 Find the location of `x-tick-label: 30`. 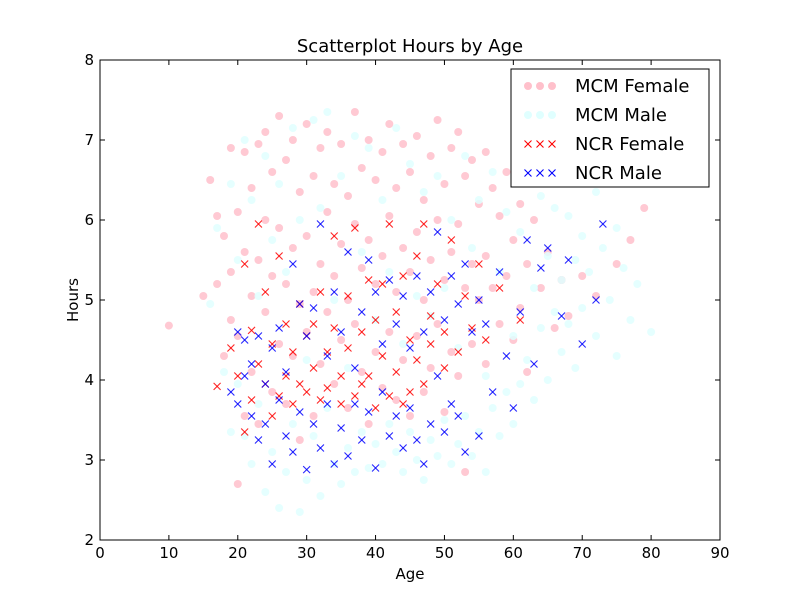

x-tick-label: 30 is located at coordinates (306, 553).